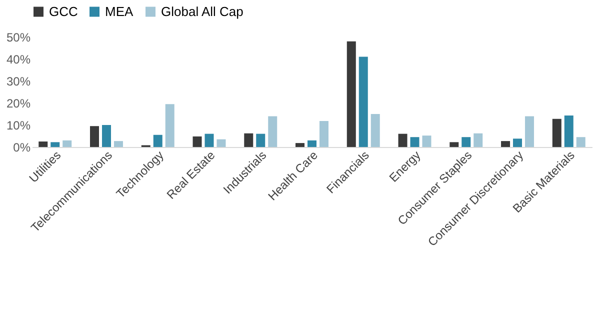  Describe the element at coordinates (63, 11) in the screenshot. I see `legend-label: GCC` at that location.